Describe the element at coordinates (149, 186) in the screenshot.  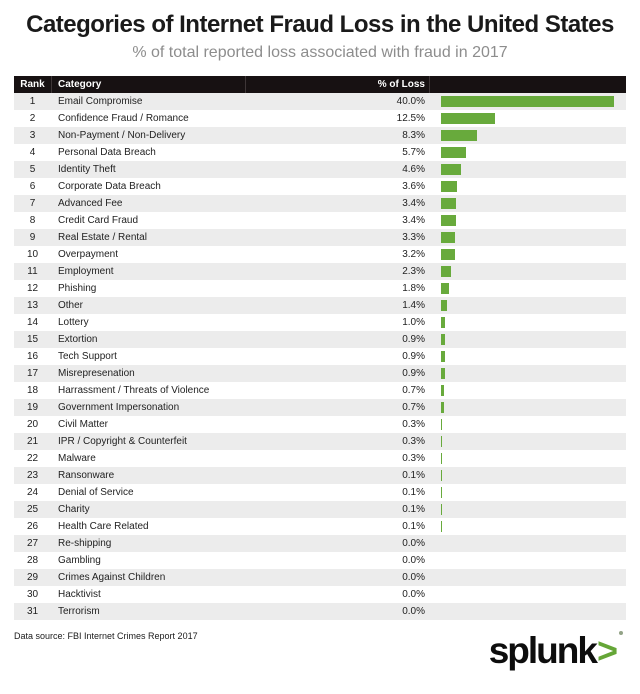
I see `category-cell: Corporate Data Breach` at that location.